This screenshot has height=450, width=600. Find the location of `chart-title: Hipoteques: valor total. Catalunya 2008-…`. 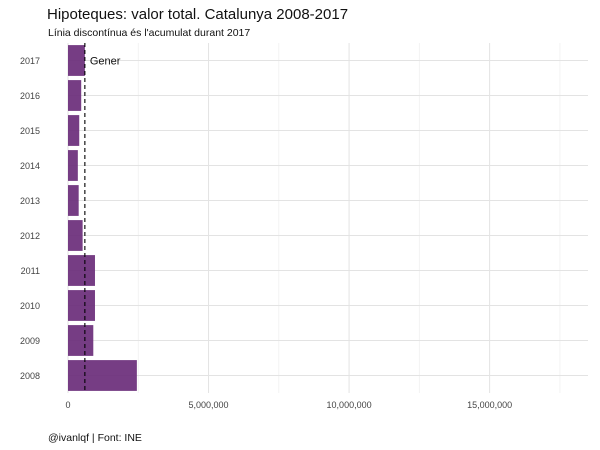

chart-title: Hipoteques: valor total. Catalunya 2008-… is located at coordinates (198, 14).